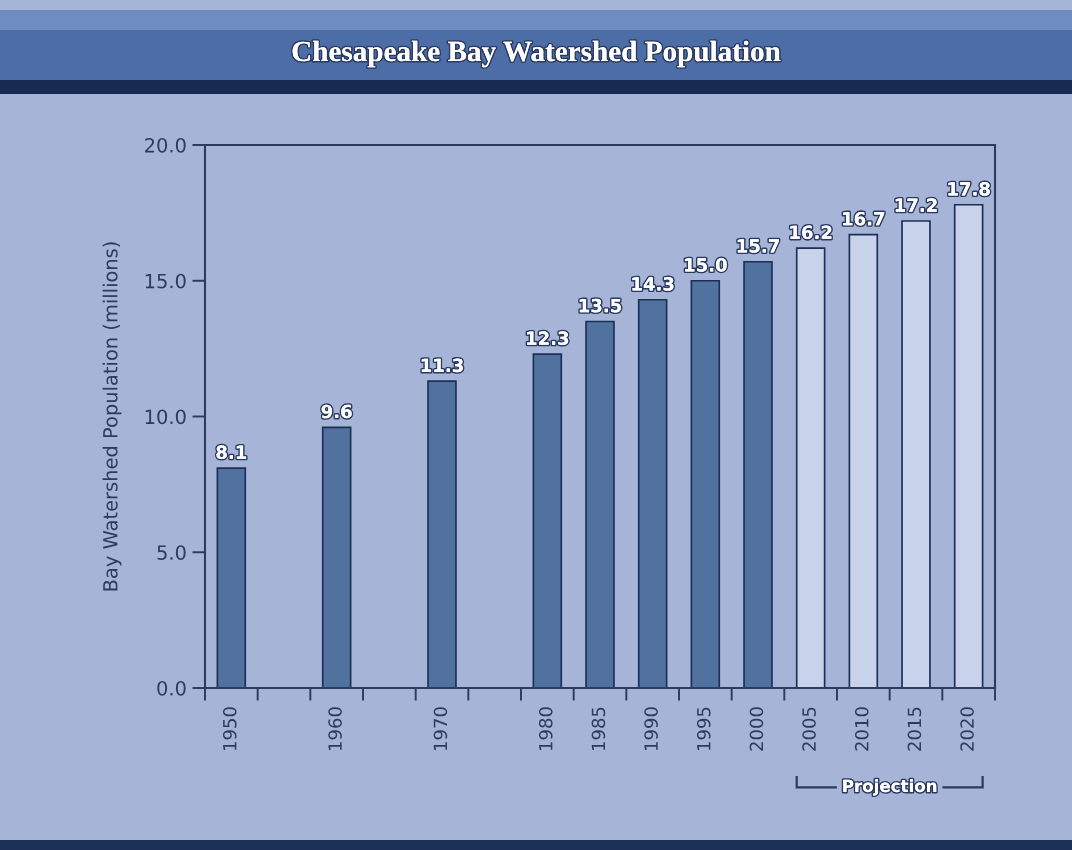 The image size is (1072, 850). Describe the element at coordinates (536, 54) in the screenshot. I see `chart-title: Chesapeake Bay Watershed Population` at that location.